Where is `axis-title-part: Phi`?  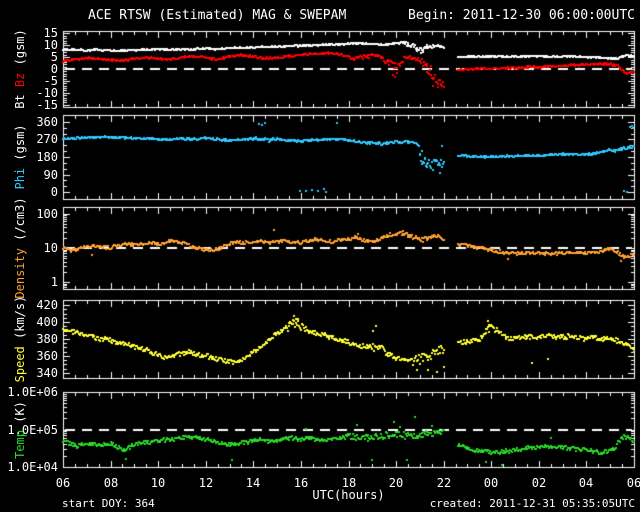
axis-title-part: Phi is located at coordinates (20, 175).